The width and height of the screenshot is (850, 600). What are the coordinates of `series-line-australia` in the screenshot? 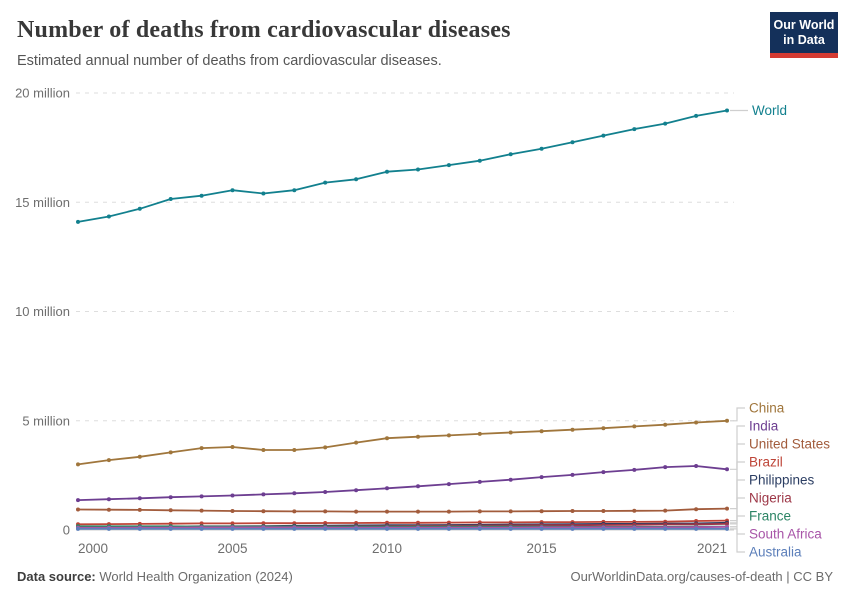 It's located at (402, 528).